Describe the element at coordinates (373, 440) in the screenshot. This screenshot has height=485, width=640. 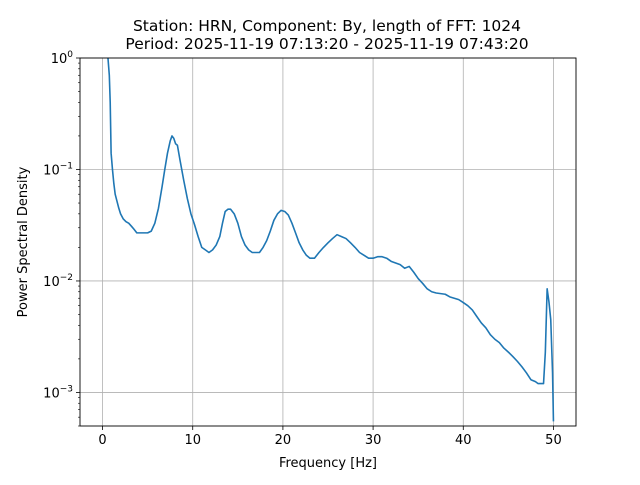
I see `x-tick-label: 30` at that location.